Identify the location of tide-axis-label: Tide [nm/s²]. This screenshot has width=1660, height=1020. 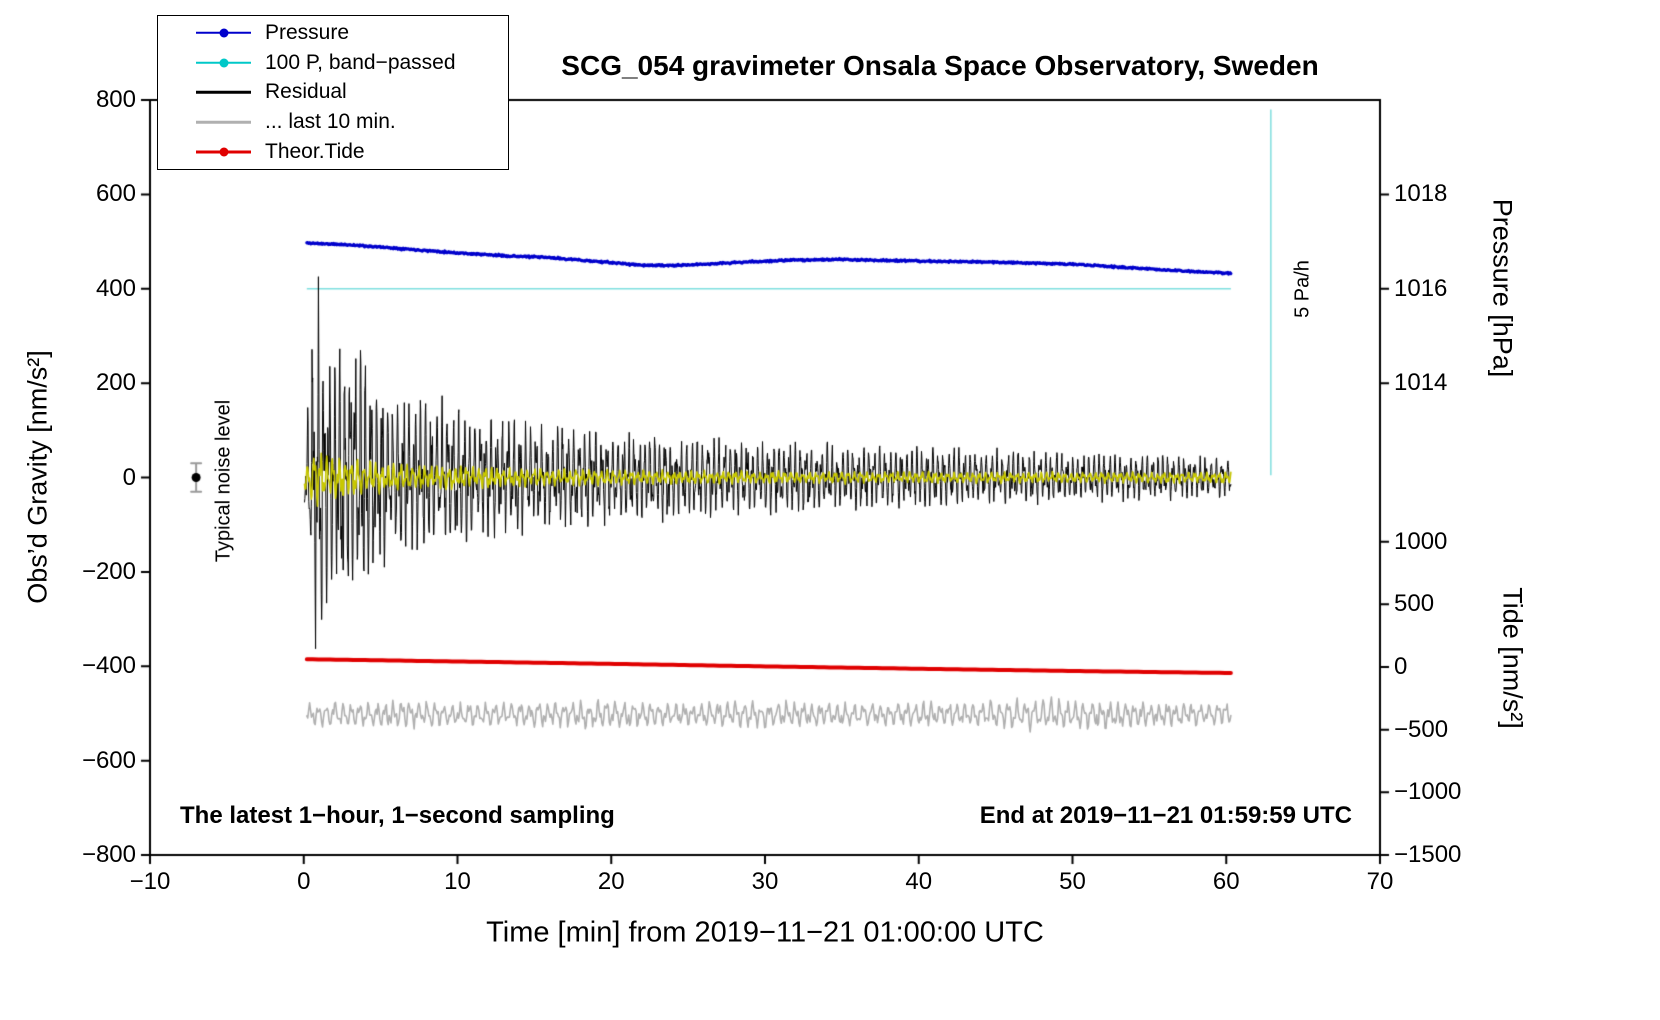
(1512, 658).